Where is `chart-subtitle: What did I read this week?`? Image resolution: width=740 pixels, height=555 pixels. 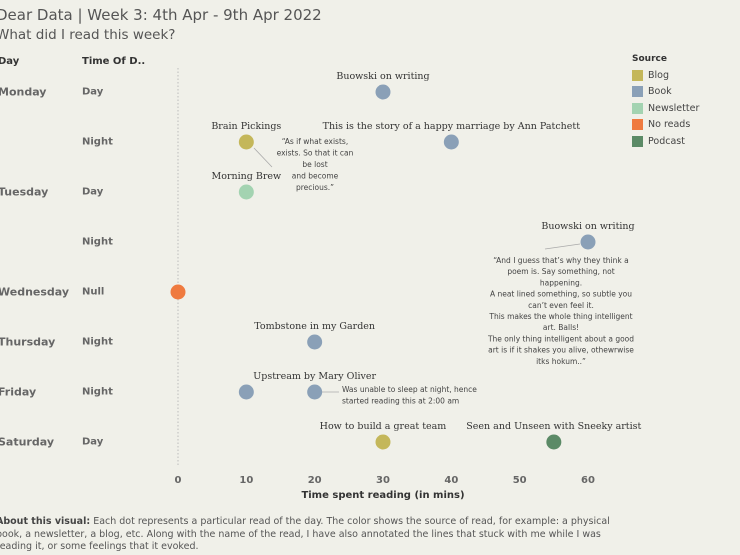
chart-subtitle: What did I read this week? is located at coordinates (88, 35).